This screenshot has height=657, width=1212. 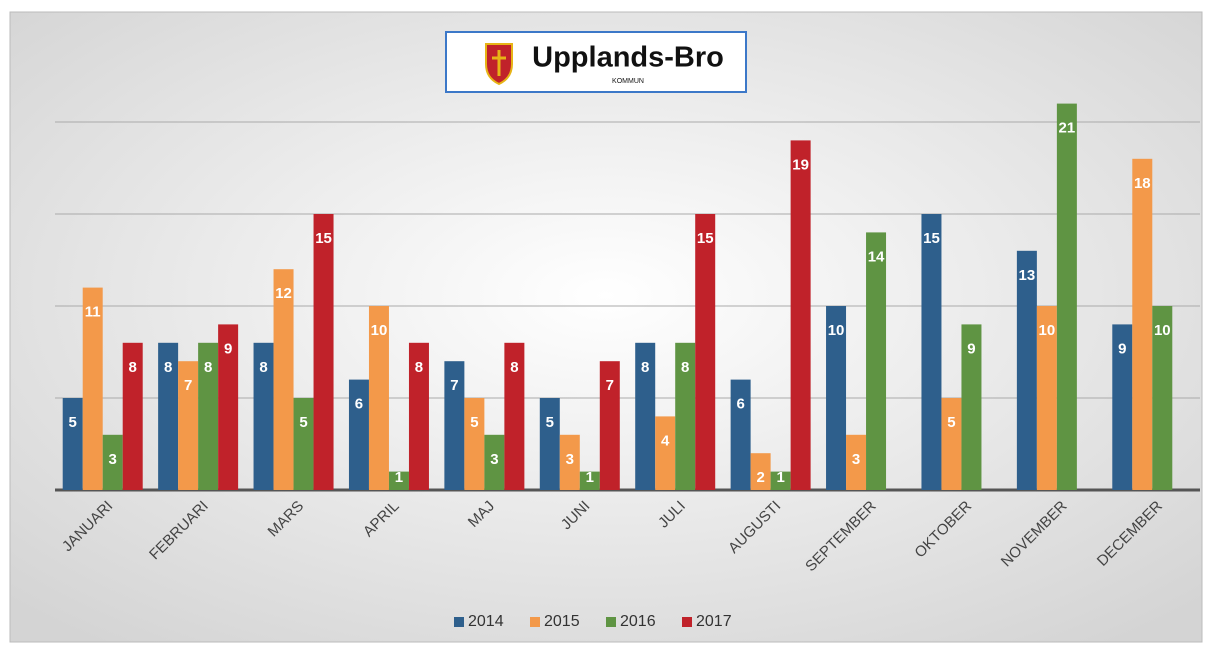 What do you see at coordinates (800, 164) in the screenshot?
I see `data-label: 19` at bounding box center [800, 164].